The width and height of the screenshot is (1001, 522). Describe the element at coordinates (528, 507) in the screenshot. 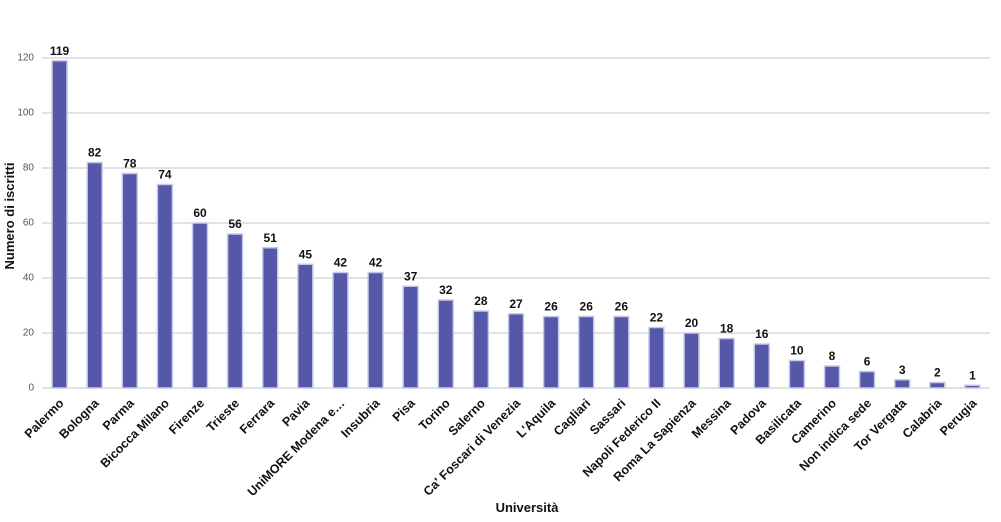

I see `x-axis-title: Università` at that location.